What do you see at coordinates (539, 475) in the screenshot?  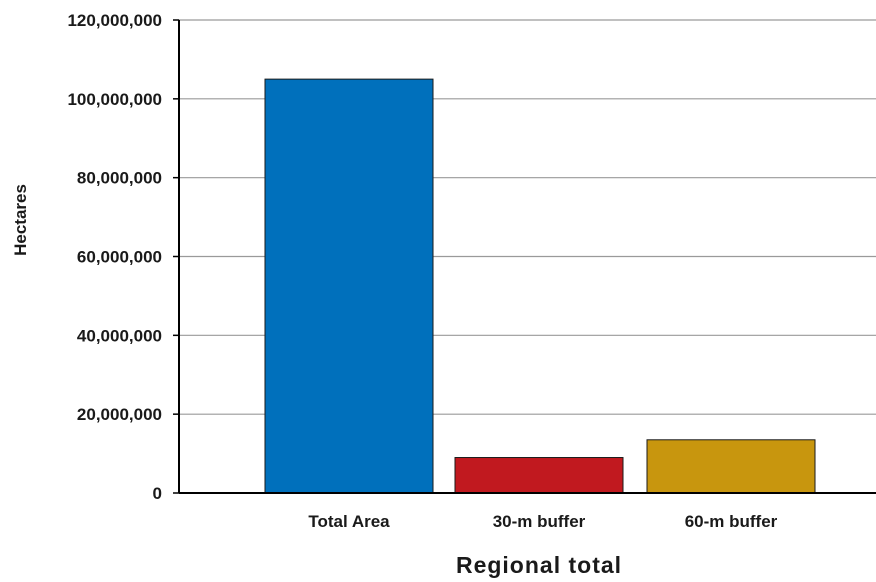 I see `bar-30-m-buffer` at bounding box center [539, 475].